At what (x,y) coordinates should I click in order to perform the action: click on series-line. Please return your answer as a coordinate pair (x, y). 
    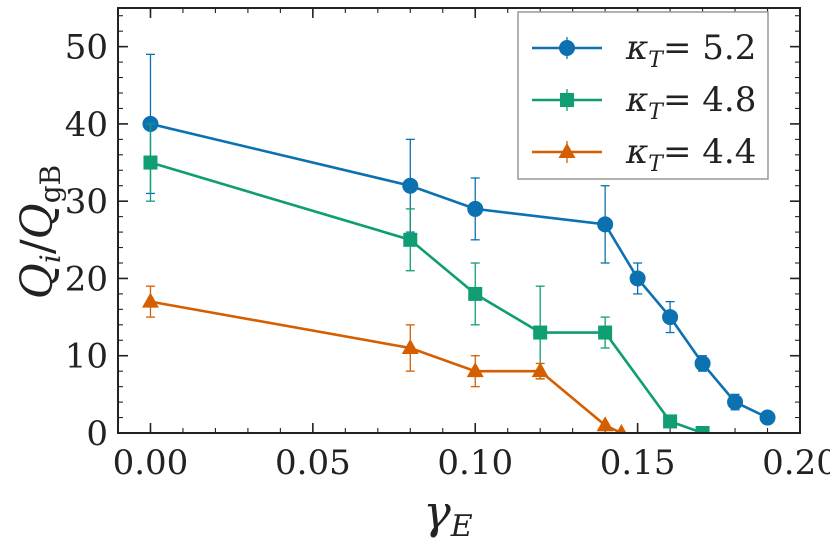
    Looking at the image, I should click on (386, 366).